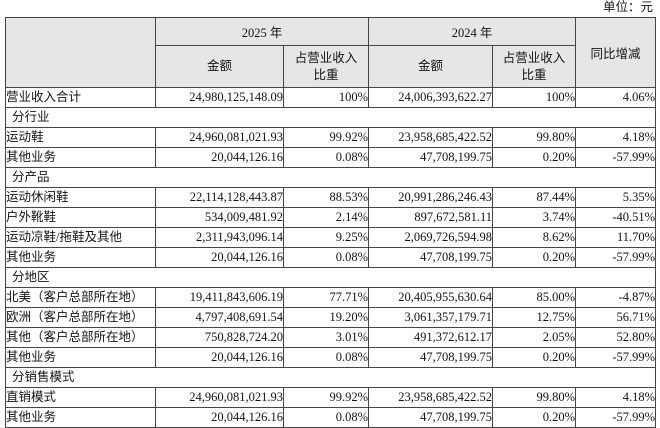 This screenshot has width=660, height=428. I want to click on cell-amount-2024: 3,061,357,179.71, so click(431, 317).